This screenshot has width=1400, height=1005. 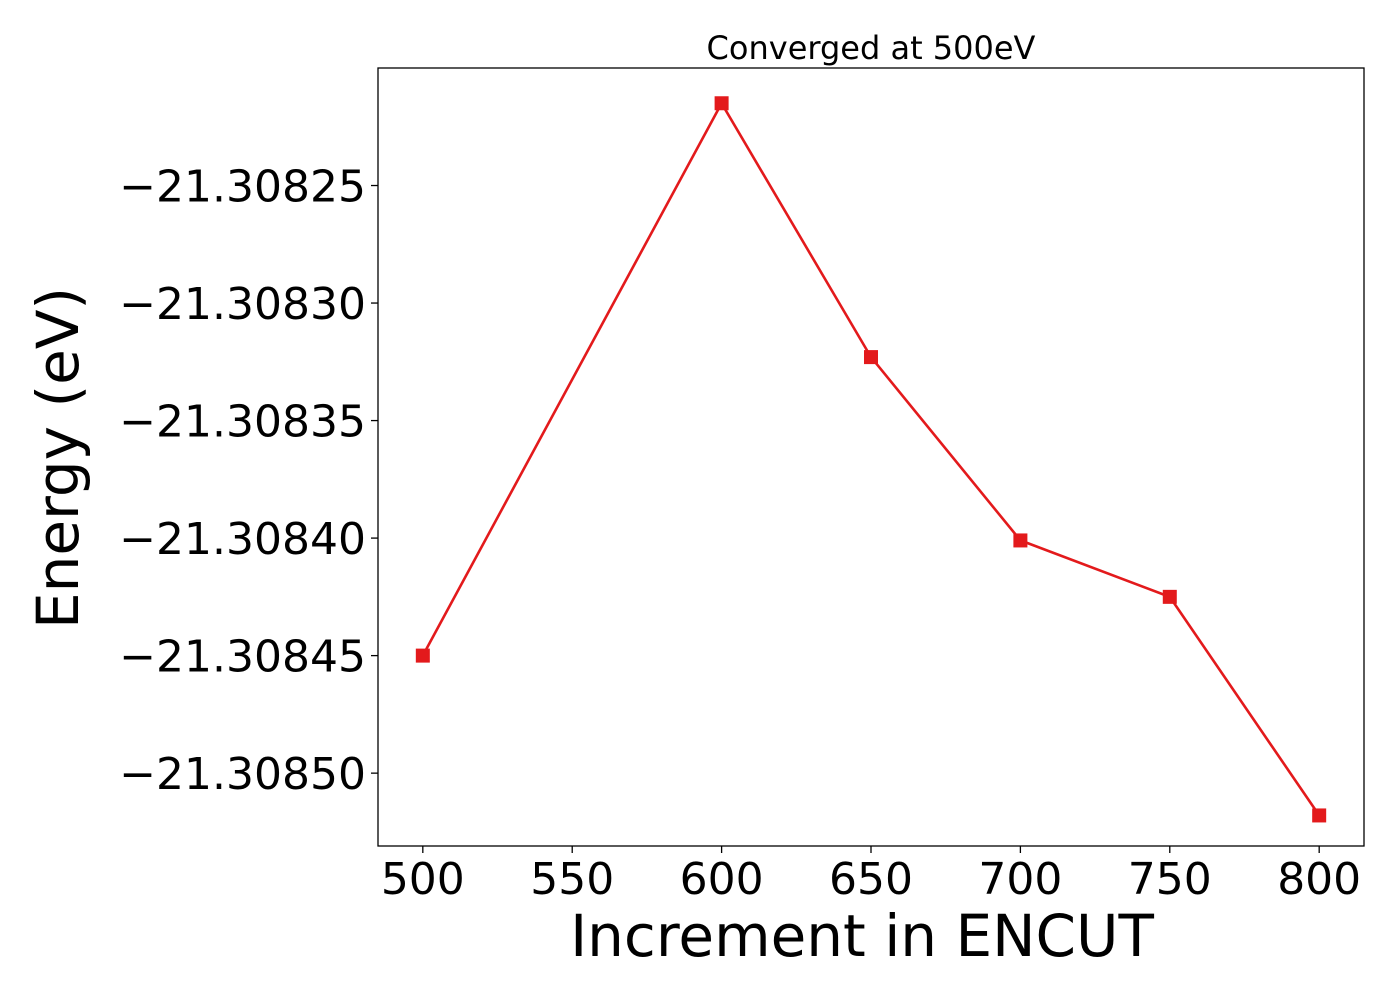 I want to click on y-axis-title: Energy (eV), so click(x=58, y=458).